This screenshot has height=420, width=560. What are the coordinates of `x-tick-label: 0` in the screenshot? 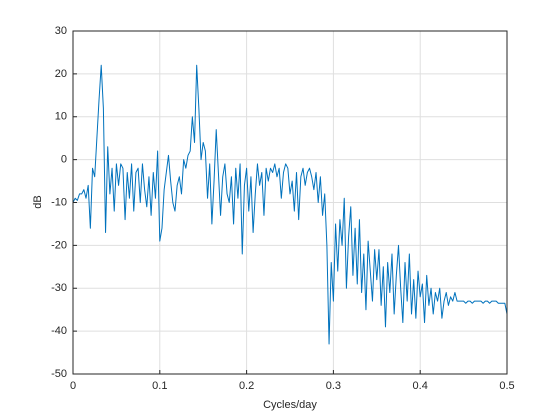 It's located at (73, 386).